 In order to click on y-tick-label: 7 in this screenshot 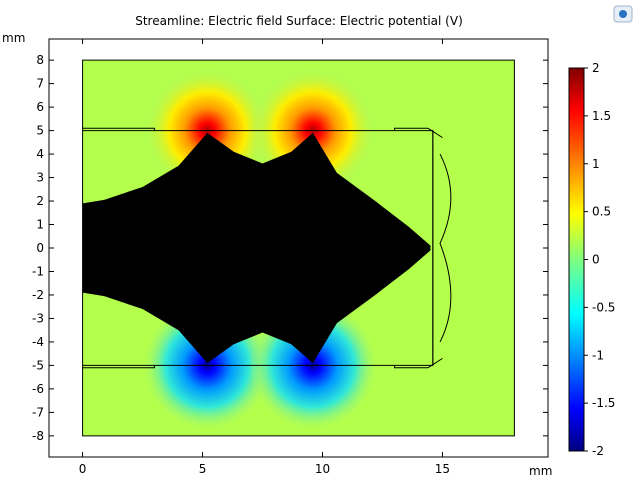, I will do `click(40, 84)`.